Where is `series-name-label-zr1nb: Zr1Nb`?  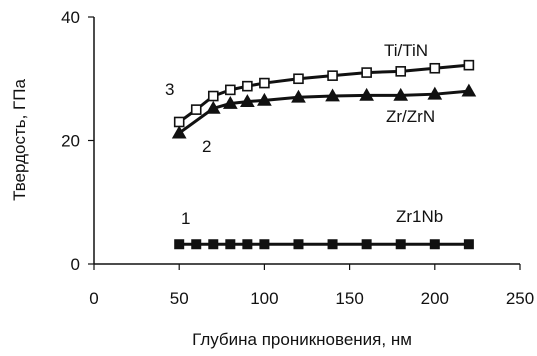 series-name-label-zr1nb: Zr1Nb is located at coordinates (419, 216).